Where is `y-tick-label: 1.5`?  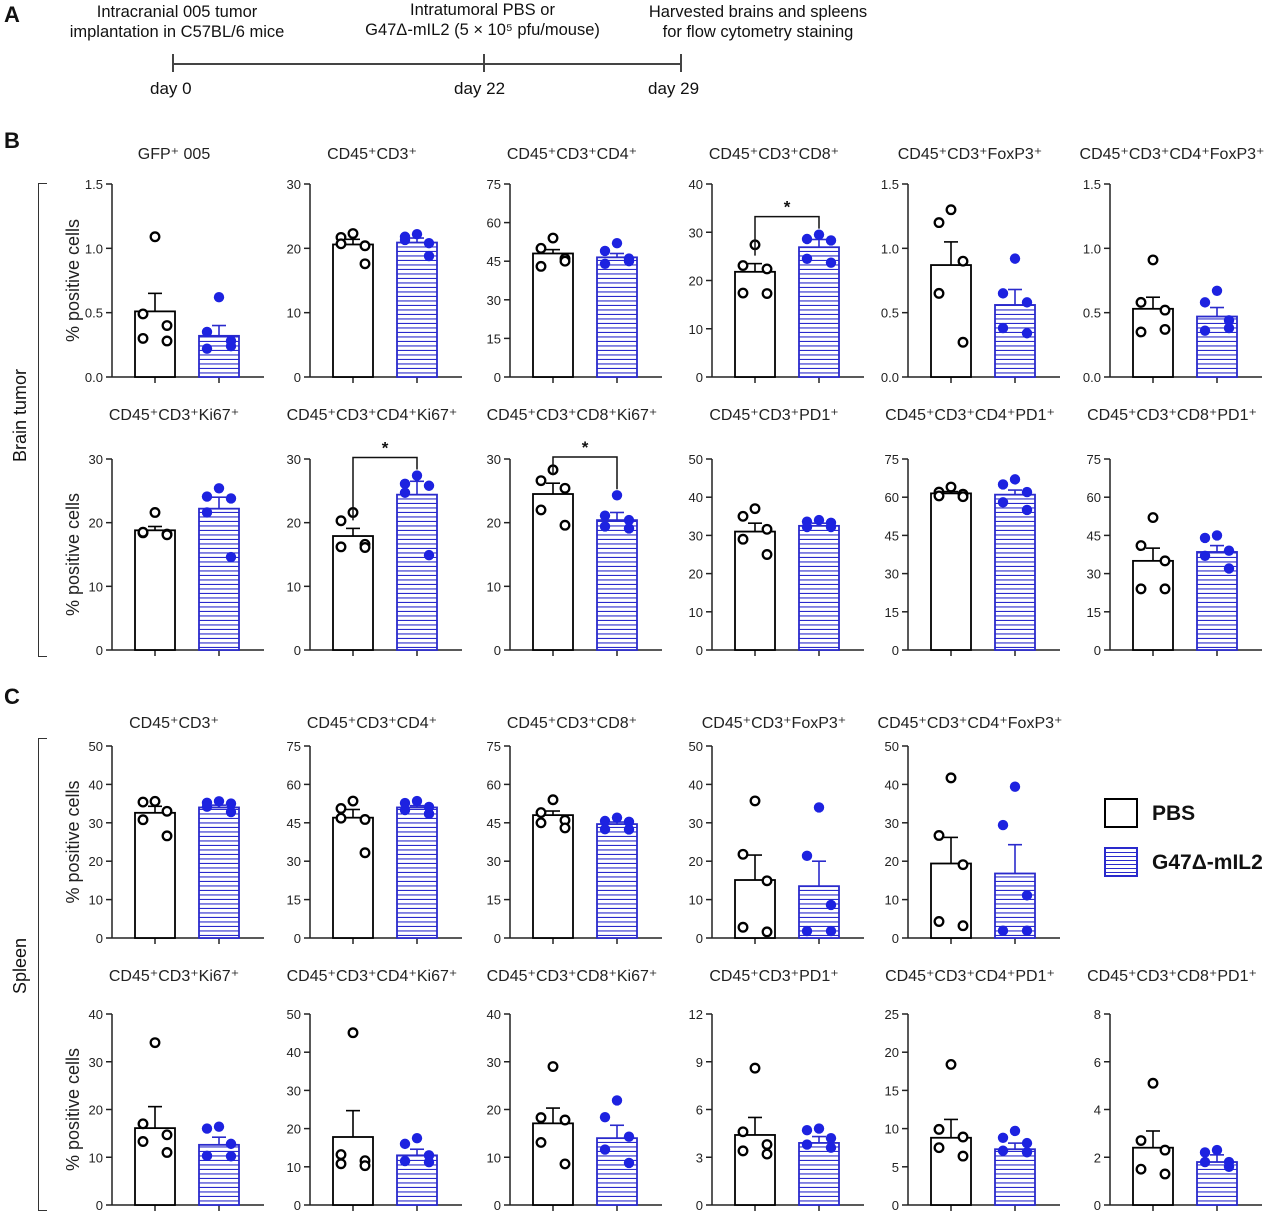
y-tick-label: 1.5 is located at coordinates (94, 184).